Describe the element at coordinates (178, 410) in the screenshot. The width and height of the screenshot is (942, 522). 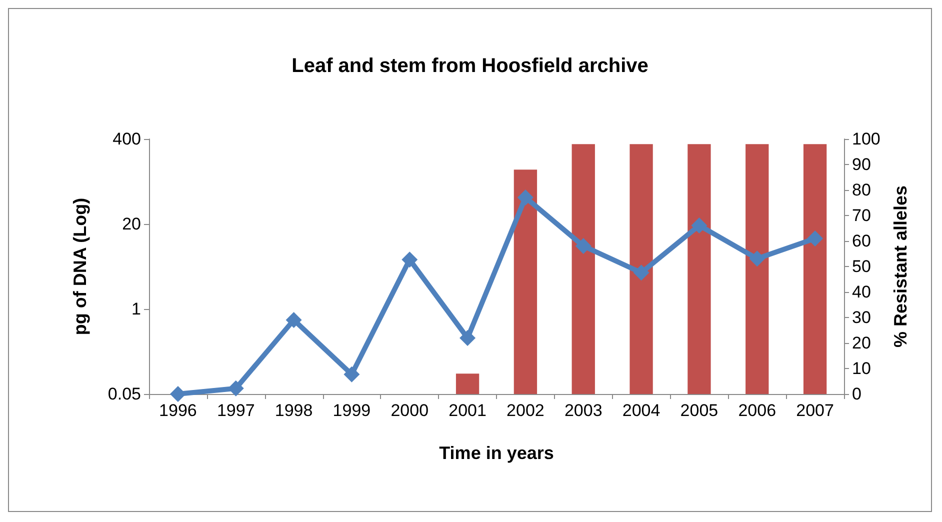
I see `x-tick-label: 1996` at that location.